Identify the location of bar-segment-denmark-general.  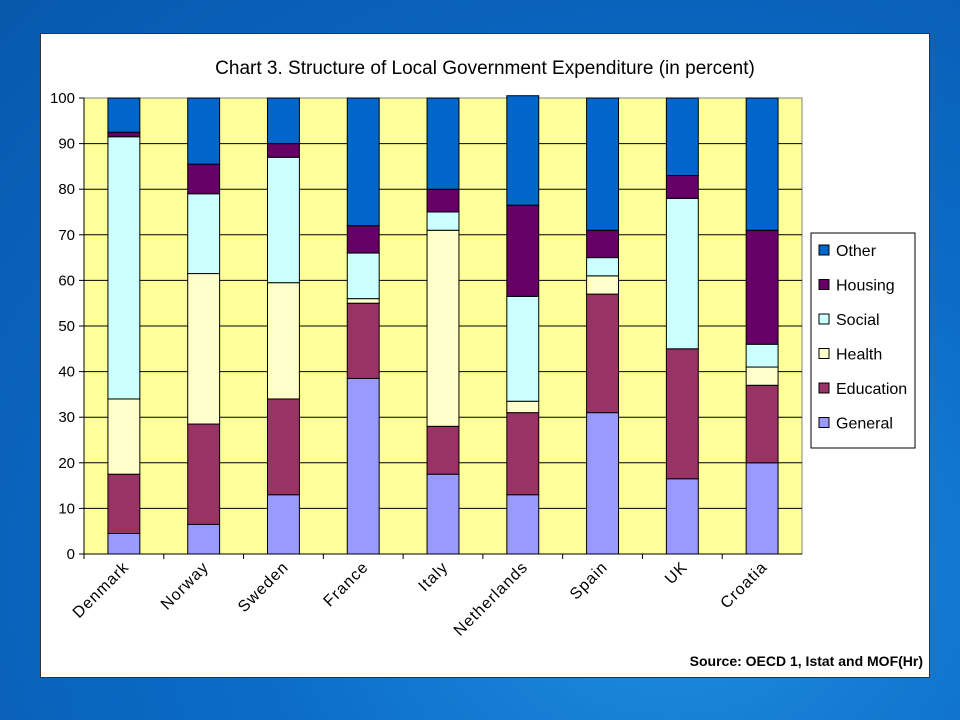
(124, 543).